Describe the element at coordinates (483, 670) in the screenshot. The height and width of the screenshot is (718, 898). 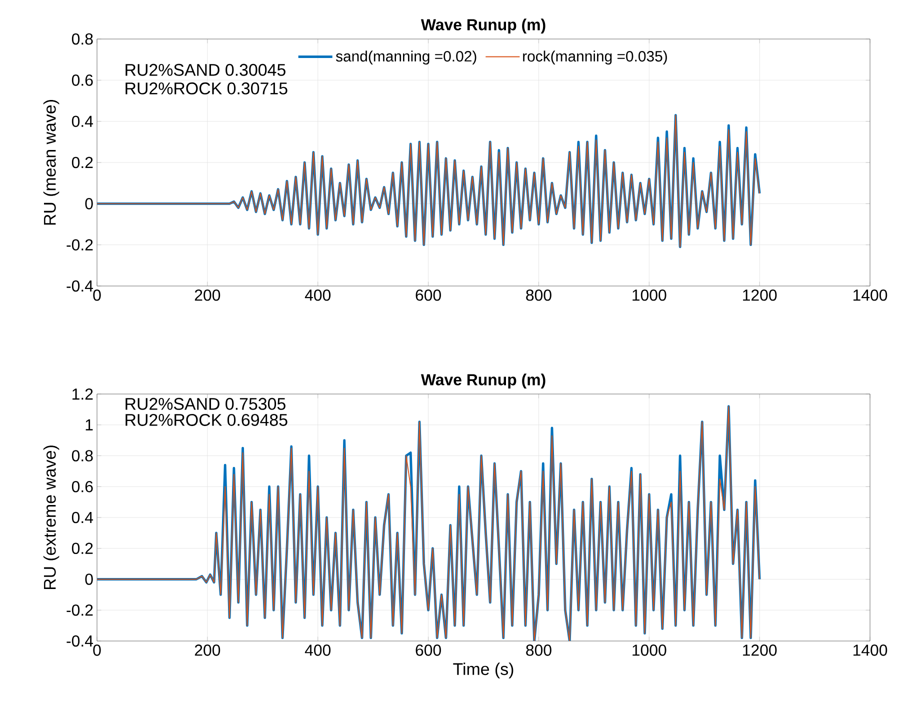
I see `x-axis-title: Time (s)` at that location.